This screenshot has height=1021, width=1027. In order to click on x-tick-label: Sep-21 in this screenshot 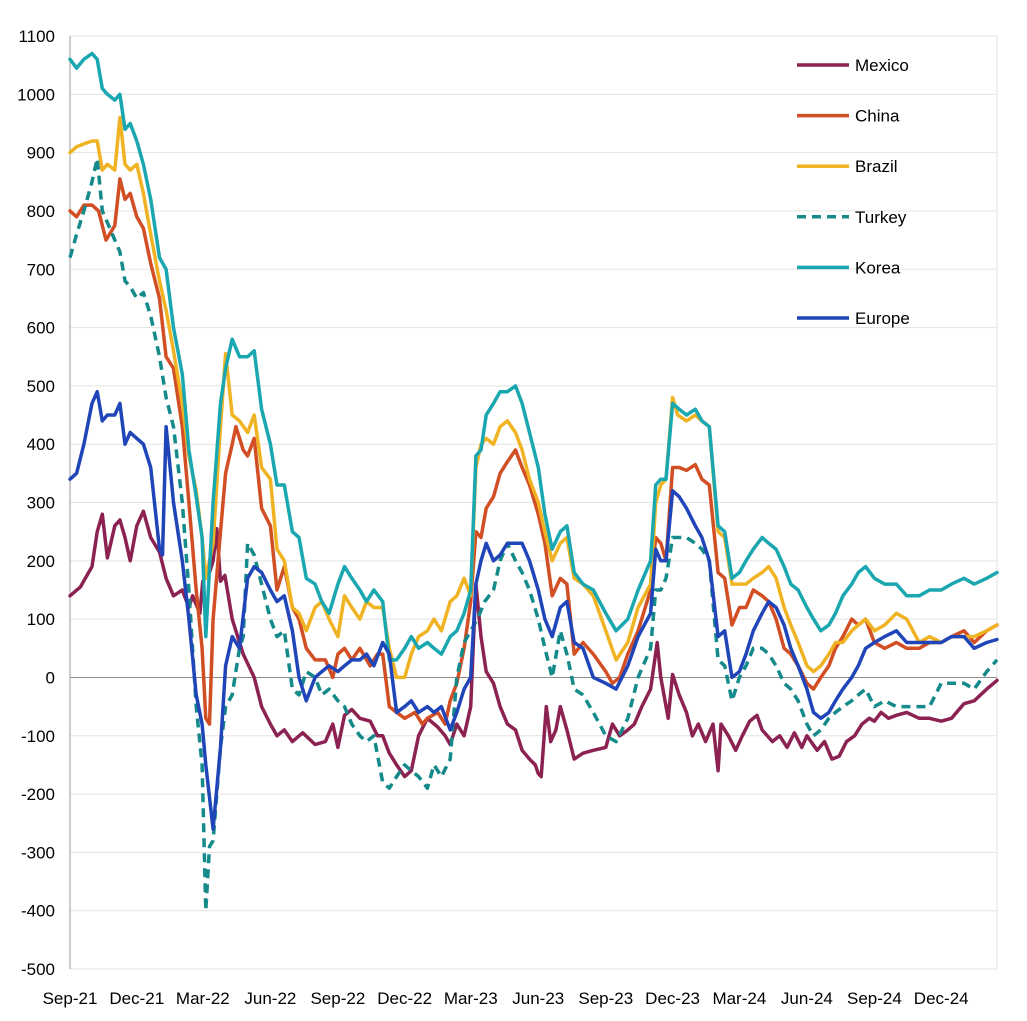, I will do `click(70, 998)`.